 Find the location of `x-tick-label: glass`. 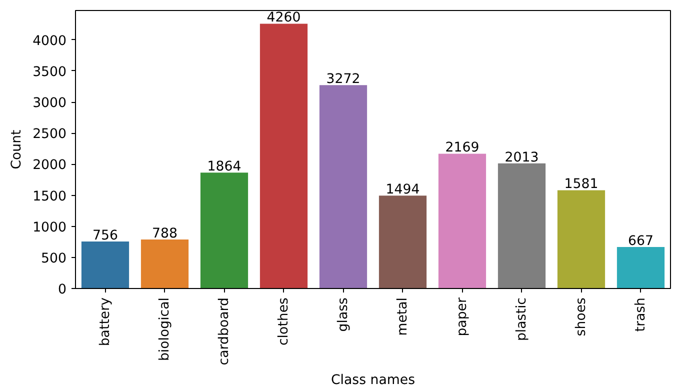

x-tick-label: glass is located at coordinates (343, 314).